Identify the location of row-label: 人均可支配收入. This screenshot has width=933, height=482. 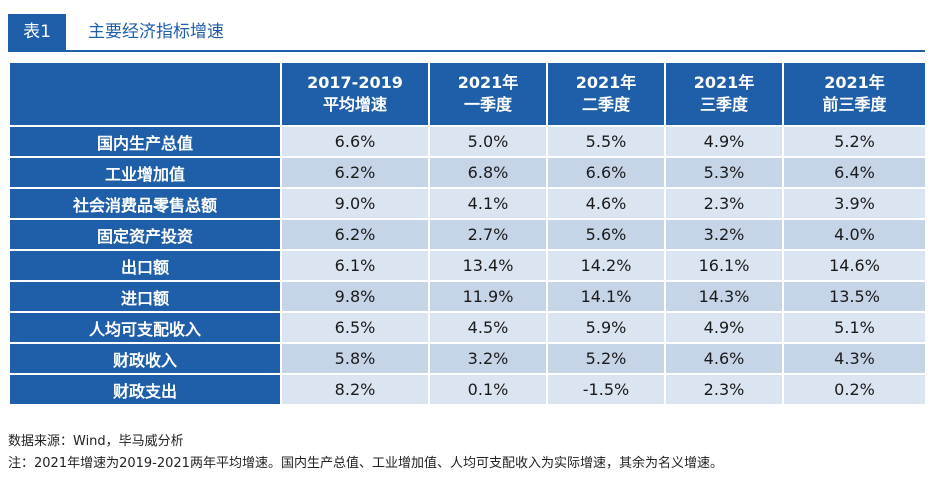
(145, 327).